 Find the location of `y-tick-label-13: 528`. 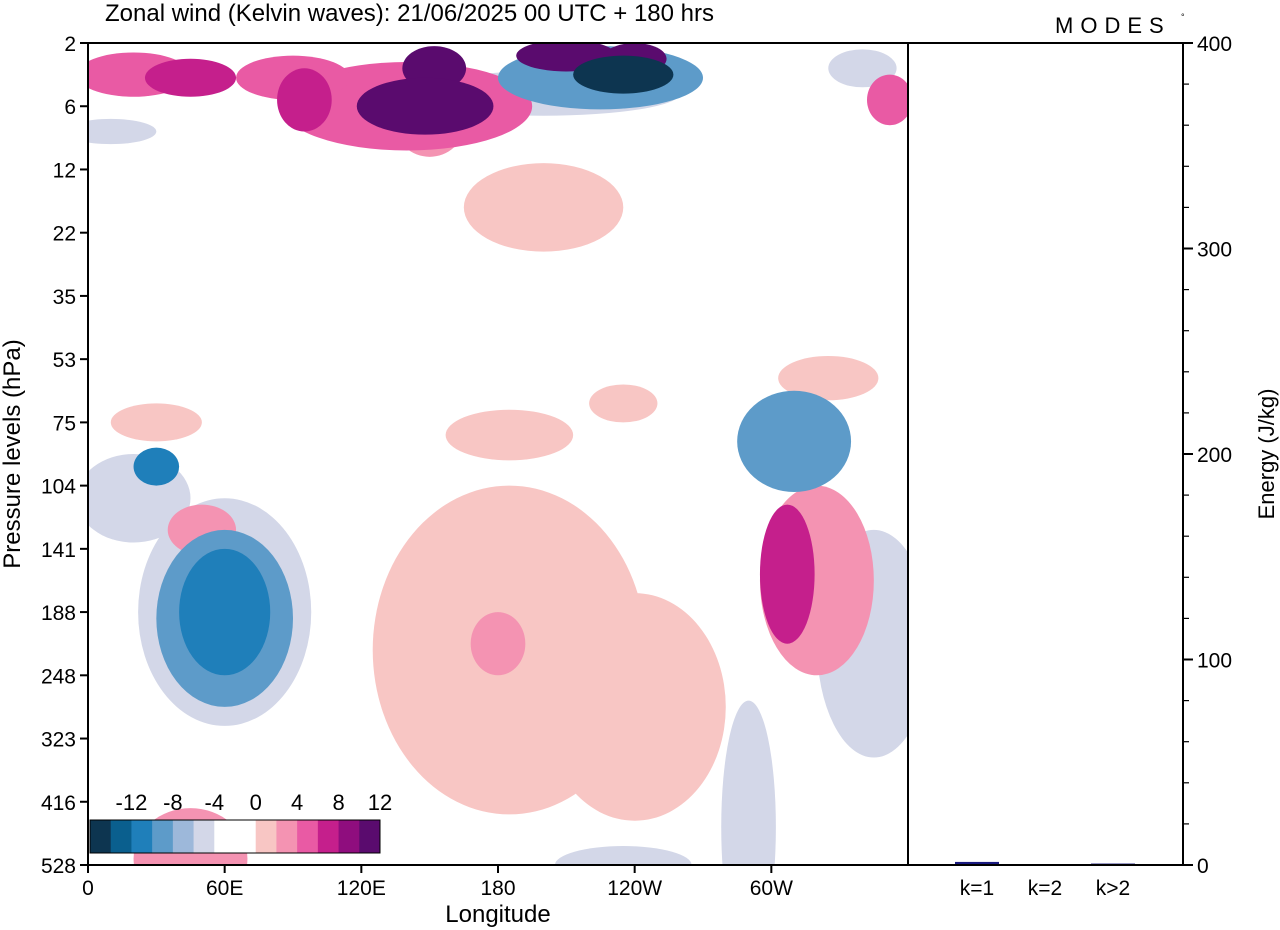

y-tick-label-13: 528 is located at coordinates (58, 866).